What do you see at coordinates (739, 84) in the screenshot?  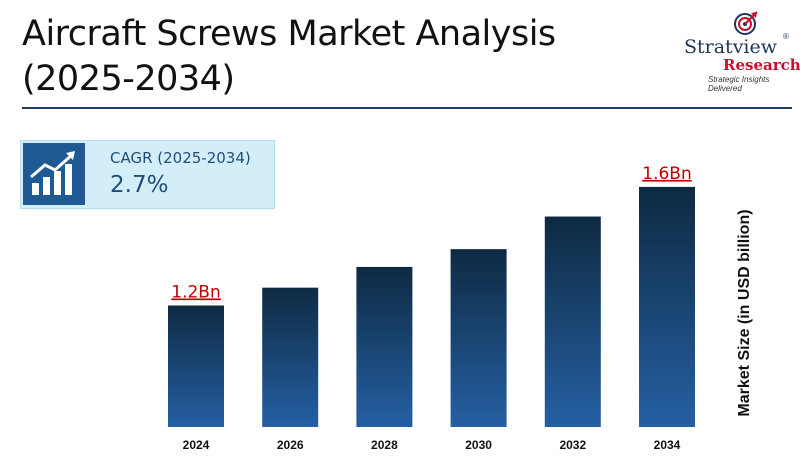 I see `logo-tagline: Strategic Insights Delivered` at bounding box center [739, 84].